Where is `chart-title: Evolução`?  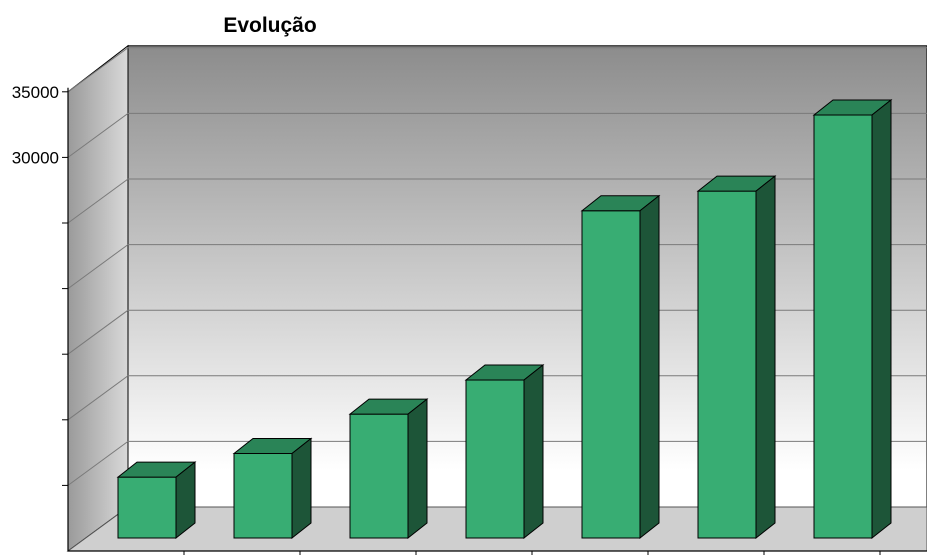 chart-title: Evolução is located at coordinates (270, 25).